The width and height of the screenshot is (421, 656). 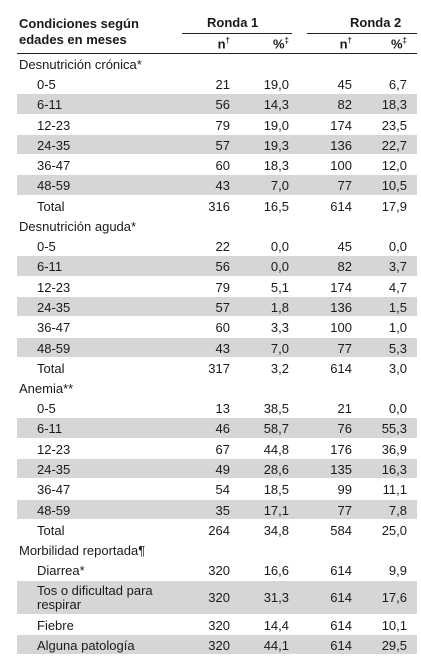 What do you see at coordinates (344, 186) in the screenshot?
I see `round2-n-cell: 77` at bounding box center [344, 186].